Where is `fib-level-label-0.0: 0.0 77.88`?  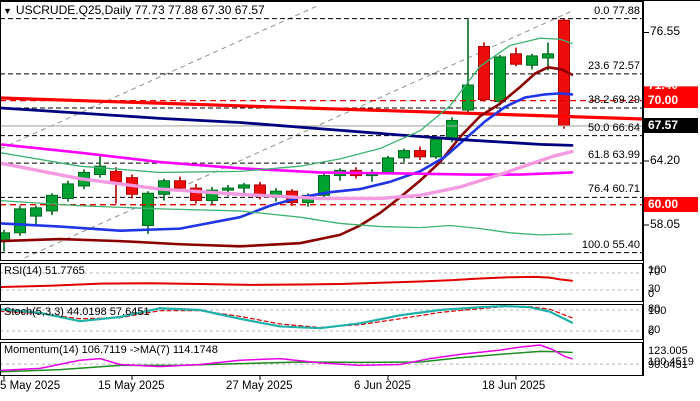 fib-level-label-0.0: 0.0 77.88 is located at coordinates (617, 10).